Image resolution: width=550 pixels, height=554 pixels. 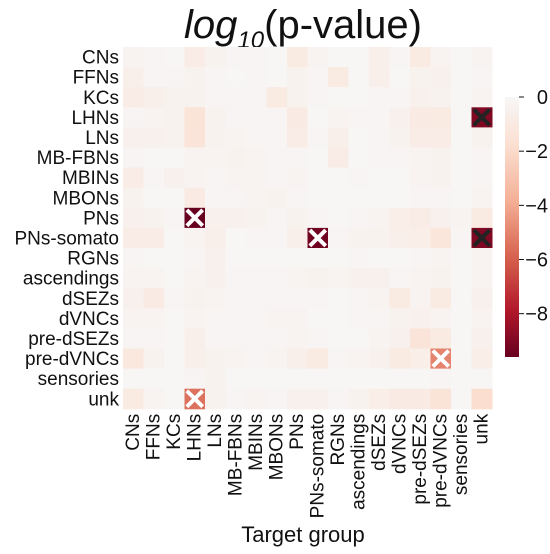 I want to click on title-main: log, so click(x=210, y=25).